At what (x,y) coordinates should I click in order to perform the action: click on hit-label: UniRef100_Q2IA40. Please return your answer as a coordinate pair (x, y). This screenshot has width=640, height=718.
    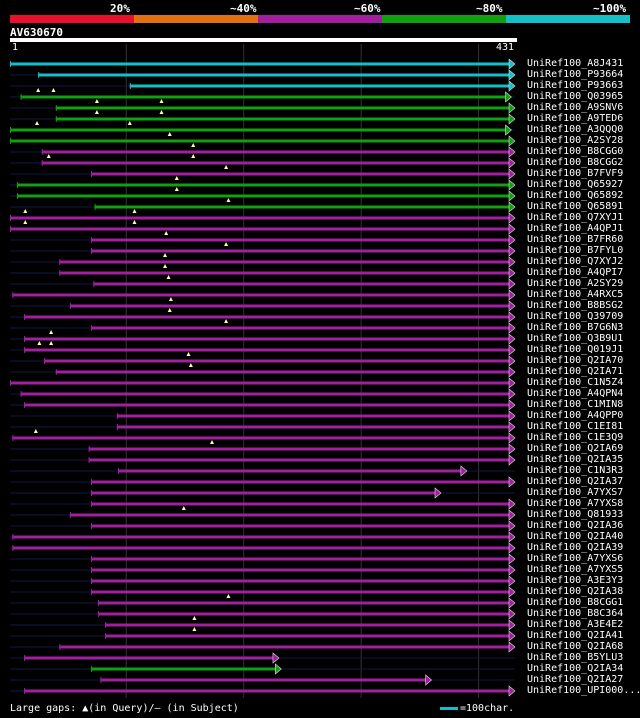
    Looking at the image, I should click on (575, 536).